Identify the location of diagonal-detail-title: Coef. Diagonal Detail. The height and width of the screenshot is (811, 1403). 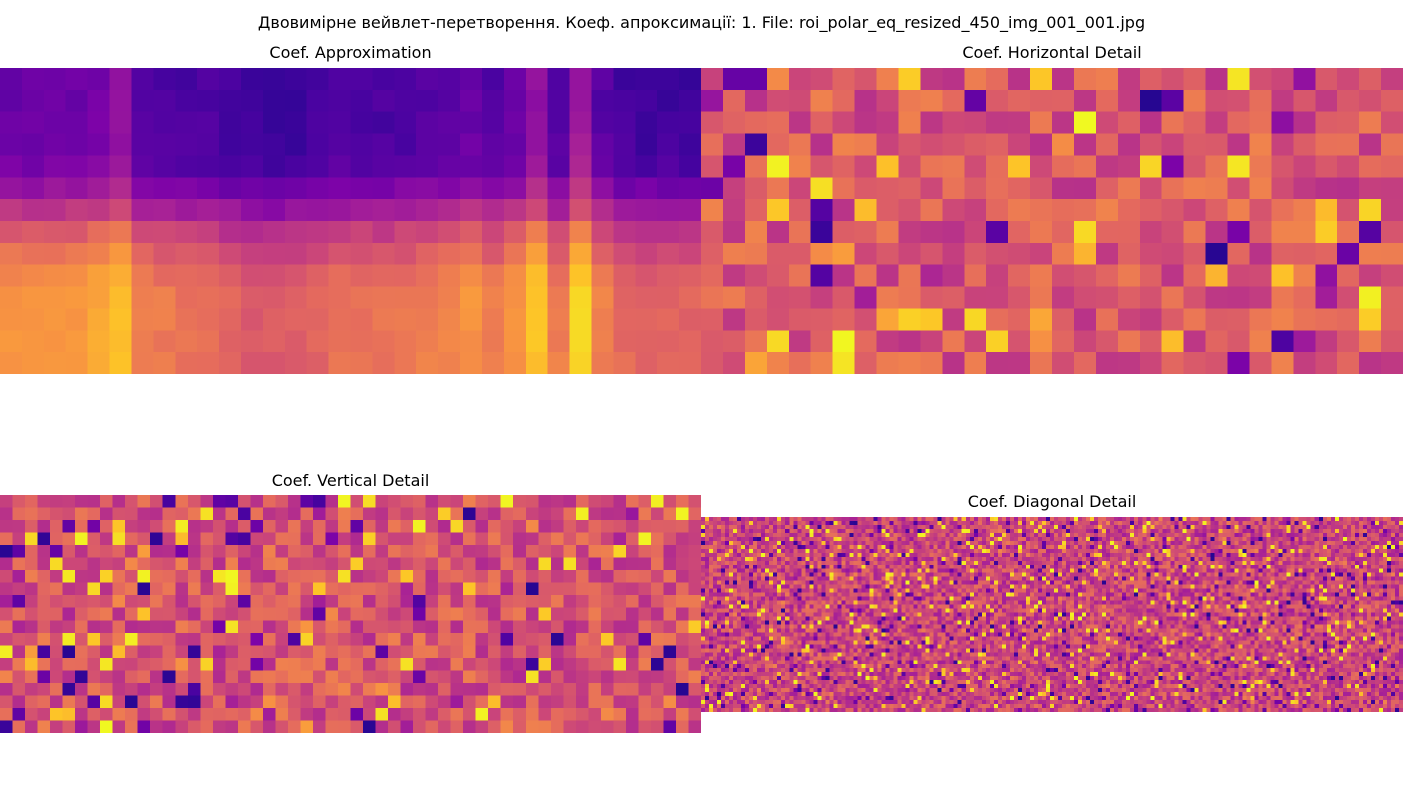
(1052, 501).